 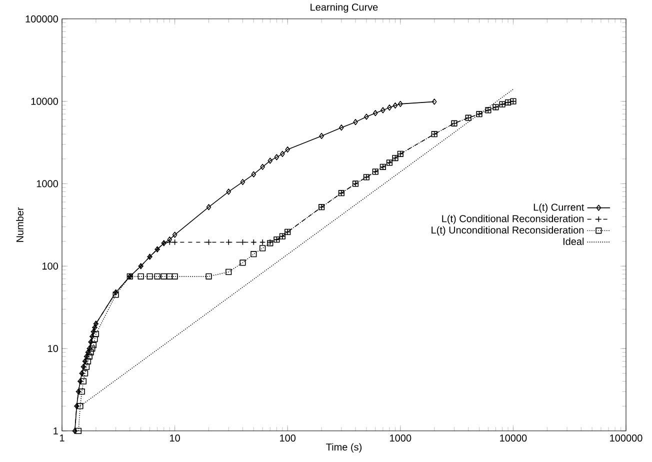 What do you see at coordinates (513, 438) in the screenshot?
I see `x-tick-label: 10000` at bounding box center [513, 438].